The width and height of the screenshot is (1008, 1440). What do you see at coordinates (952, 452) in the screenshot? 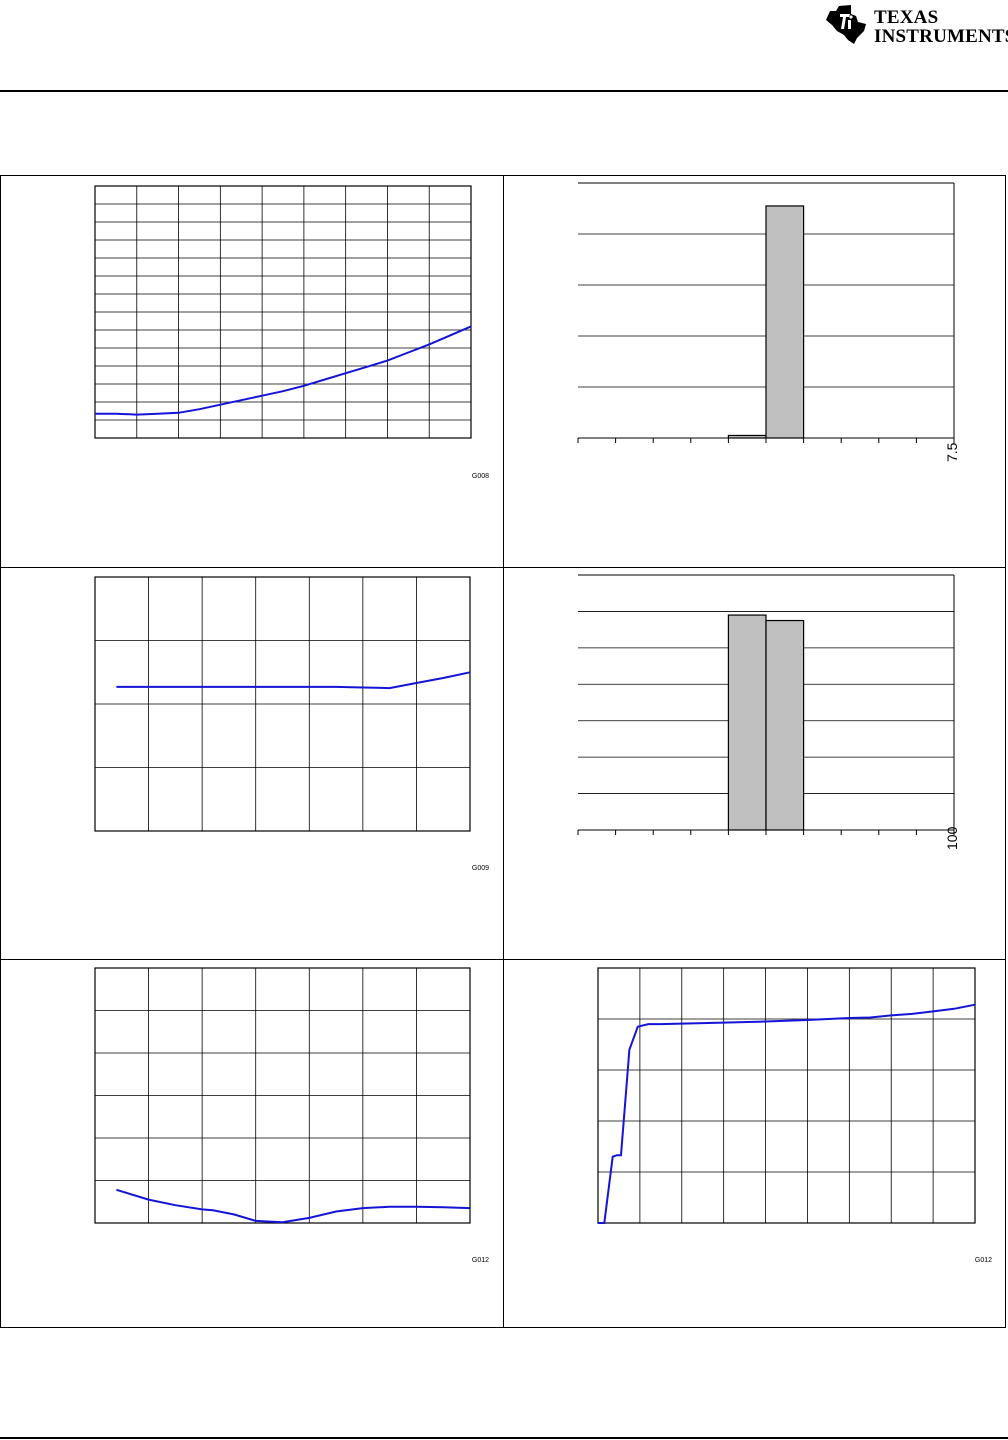
I see `x-tick-label: 7.5` at bounding box center [952, 452].